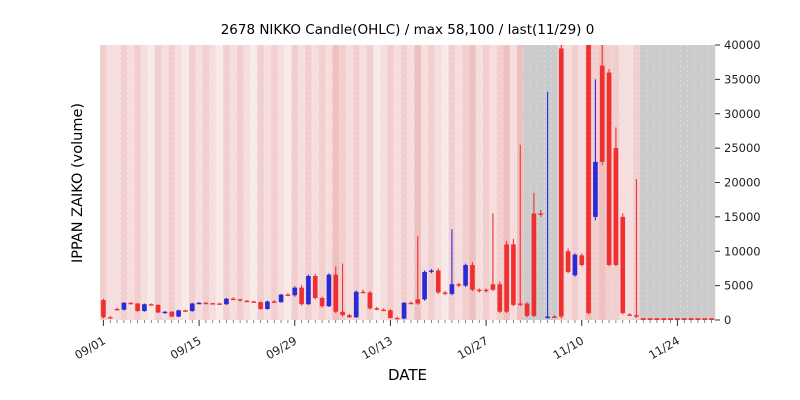 This screenshot has width=800, height=400. Describe the element at coordinates (282, 347) in the screenshot. I see `x-tick-label: 09/29` at that location.